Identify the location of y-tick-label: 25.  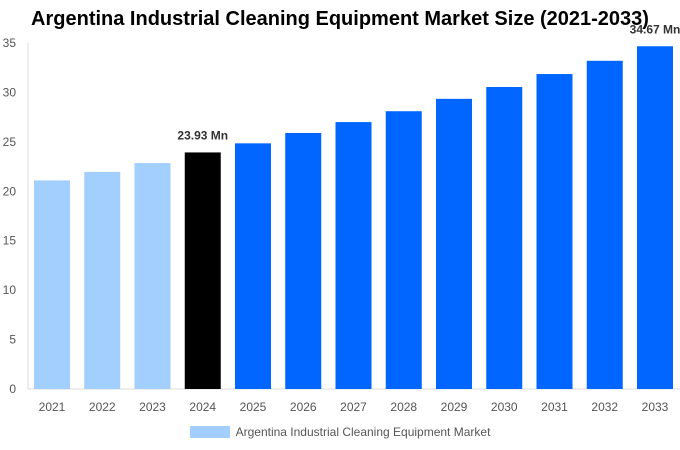
(10, 142).